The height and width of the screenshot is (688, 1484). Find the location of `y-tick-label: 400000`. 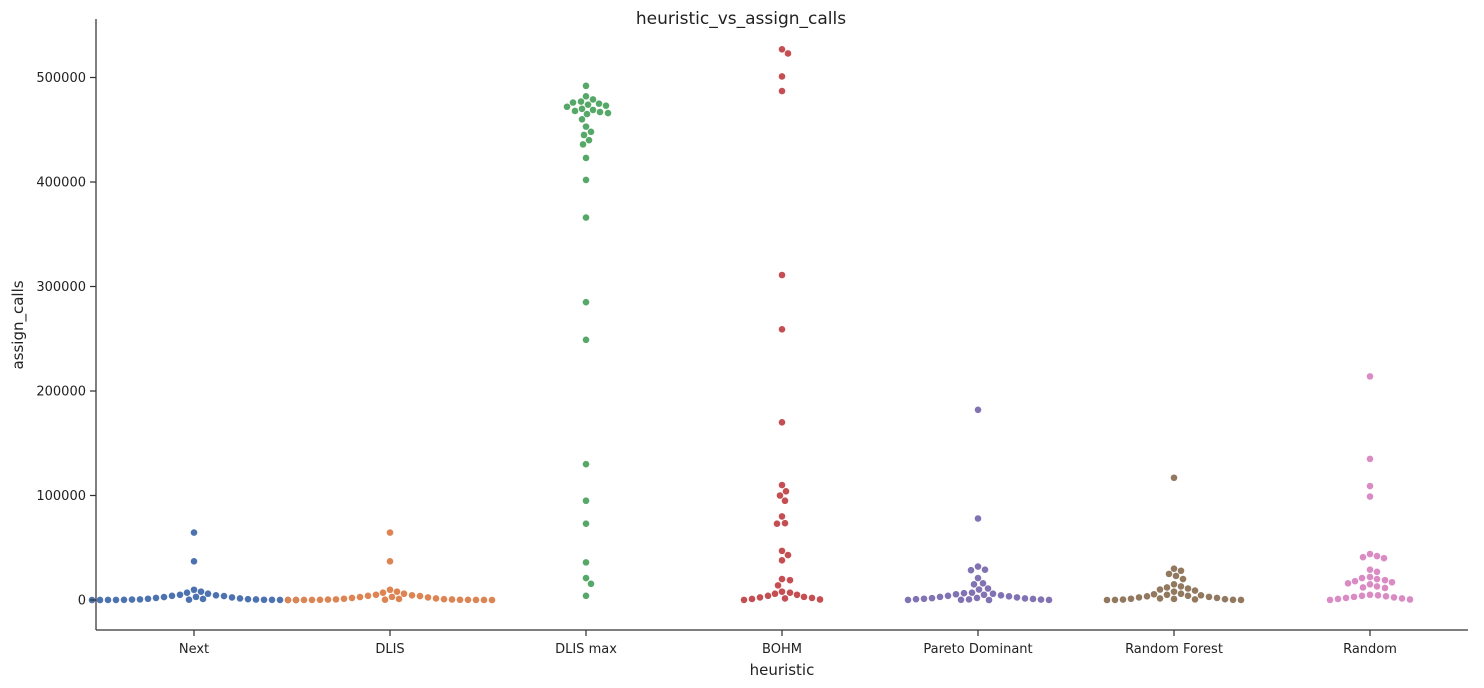

y-tick-label: 400000 is located at coordinates (61, 183).